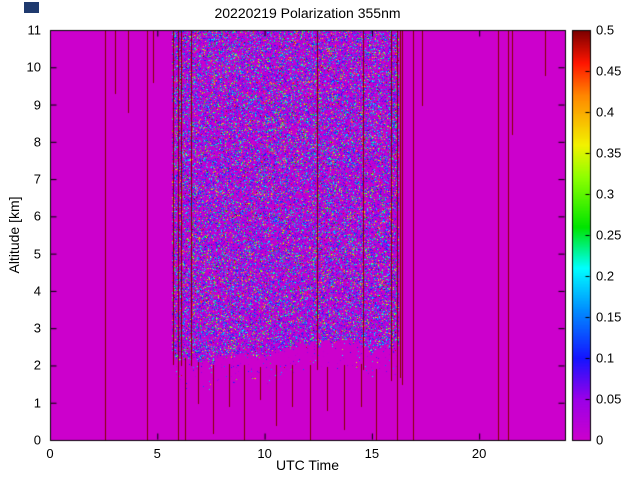  Describe the element at coordinates (37, 403) in the screenshot. I see `y-tick-label: 1` at that location.